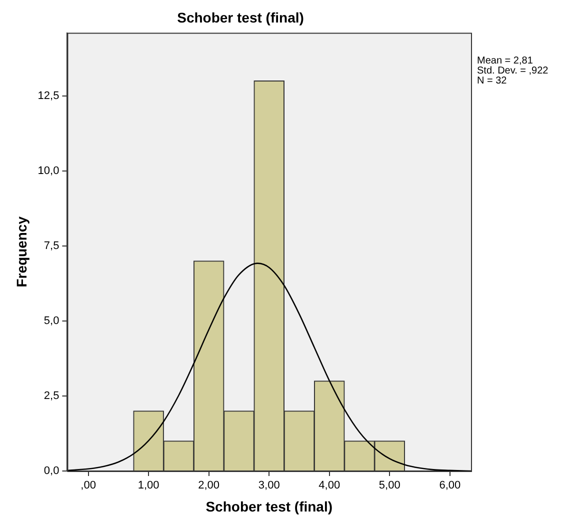 Image resolution: width=571 pixels, height=528 pixels. Describe the element at coordinates (149, 486) in the screenshot. I see `x-tick-label: 1,00` at that location.